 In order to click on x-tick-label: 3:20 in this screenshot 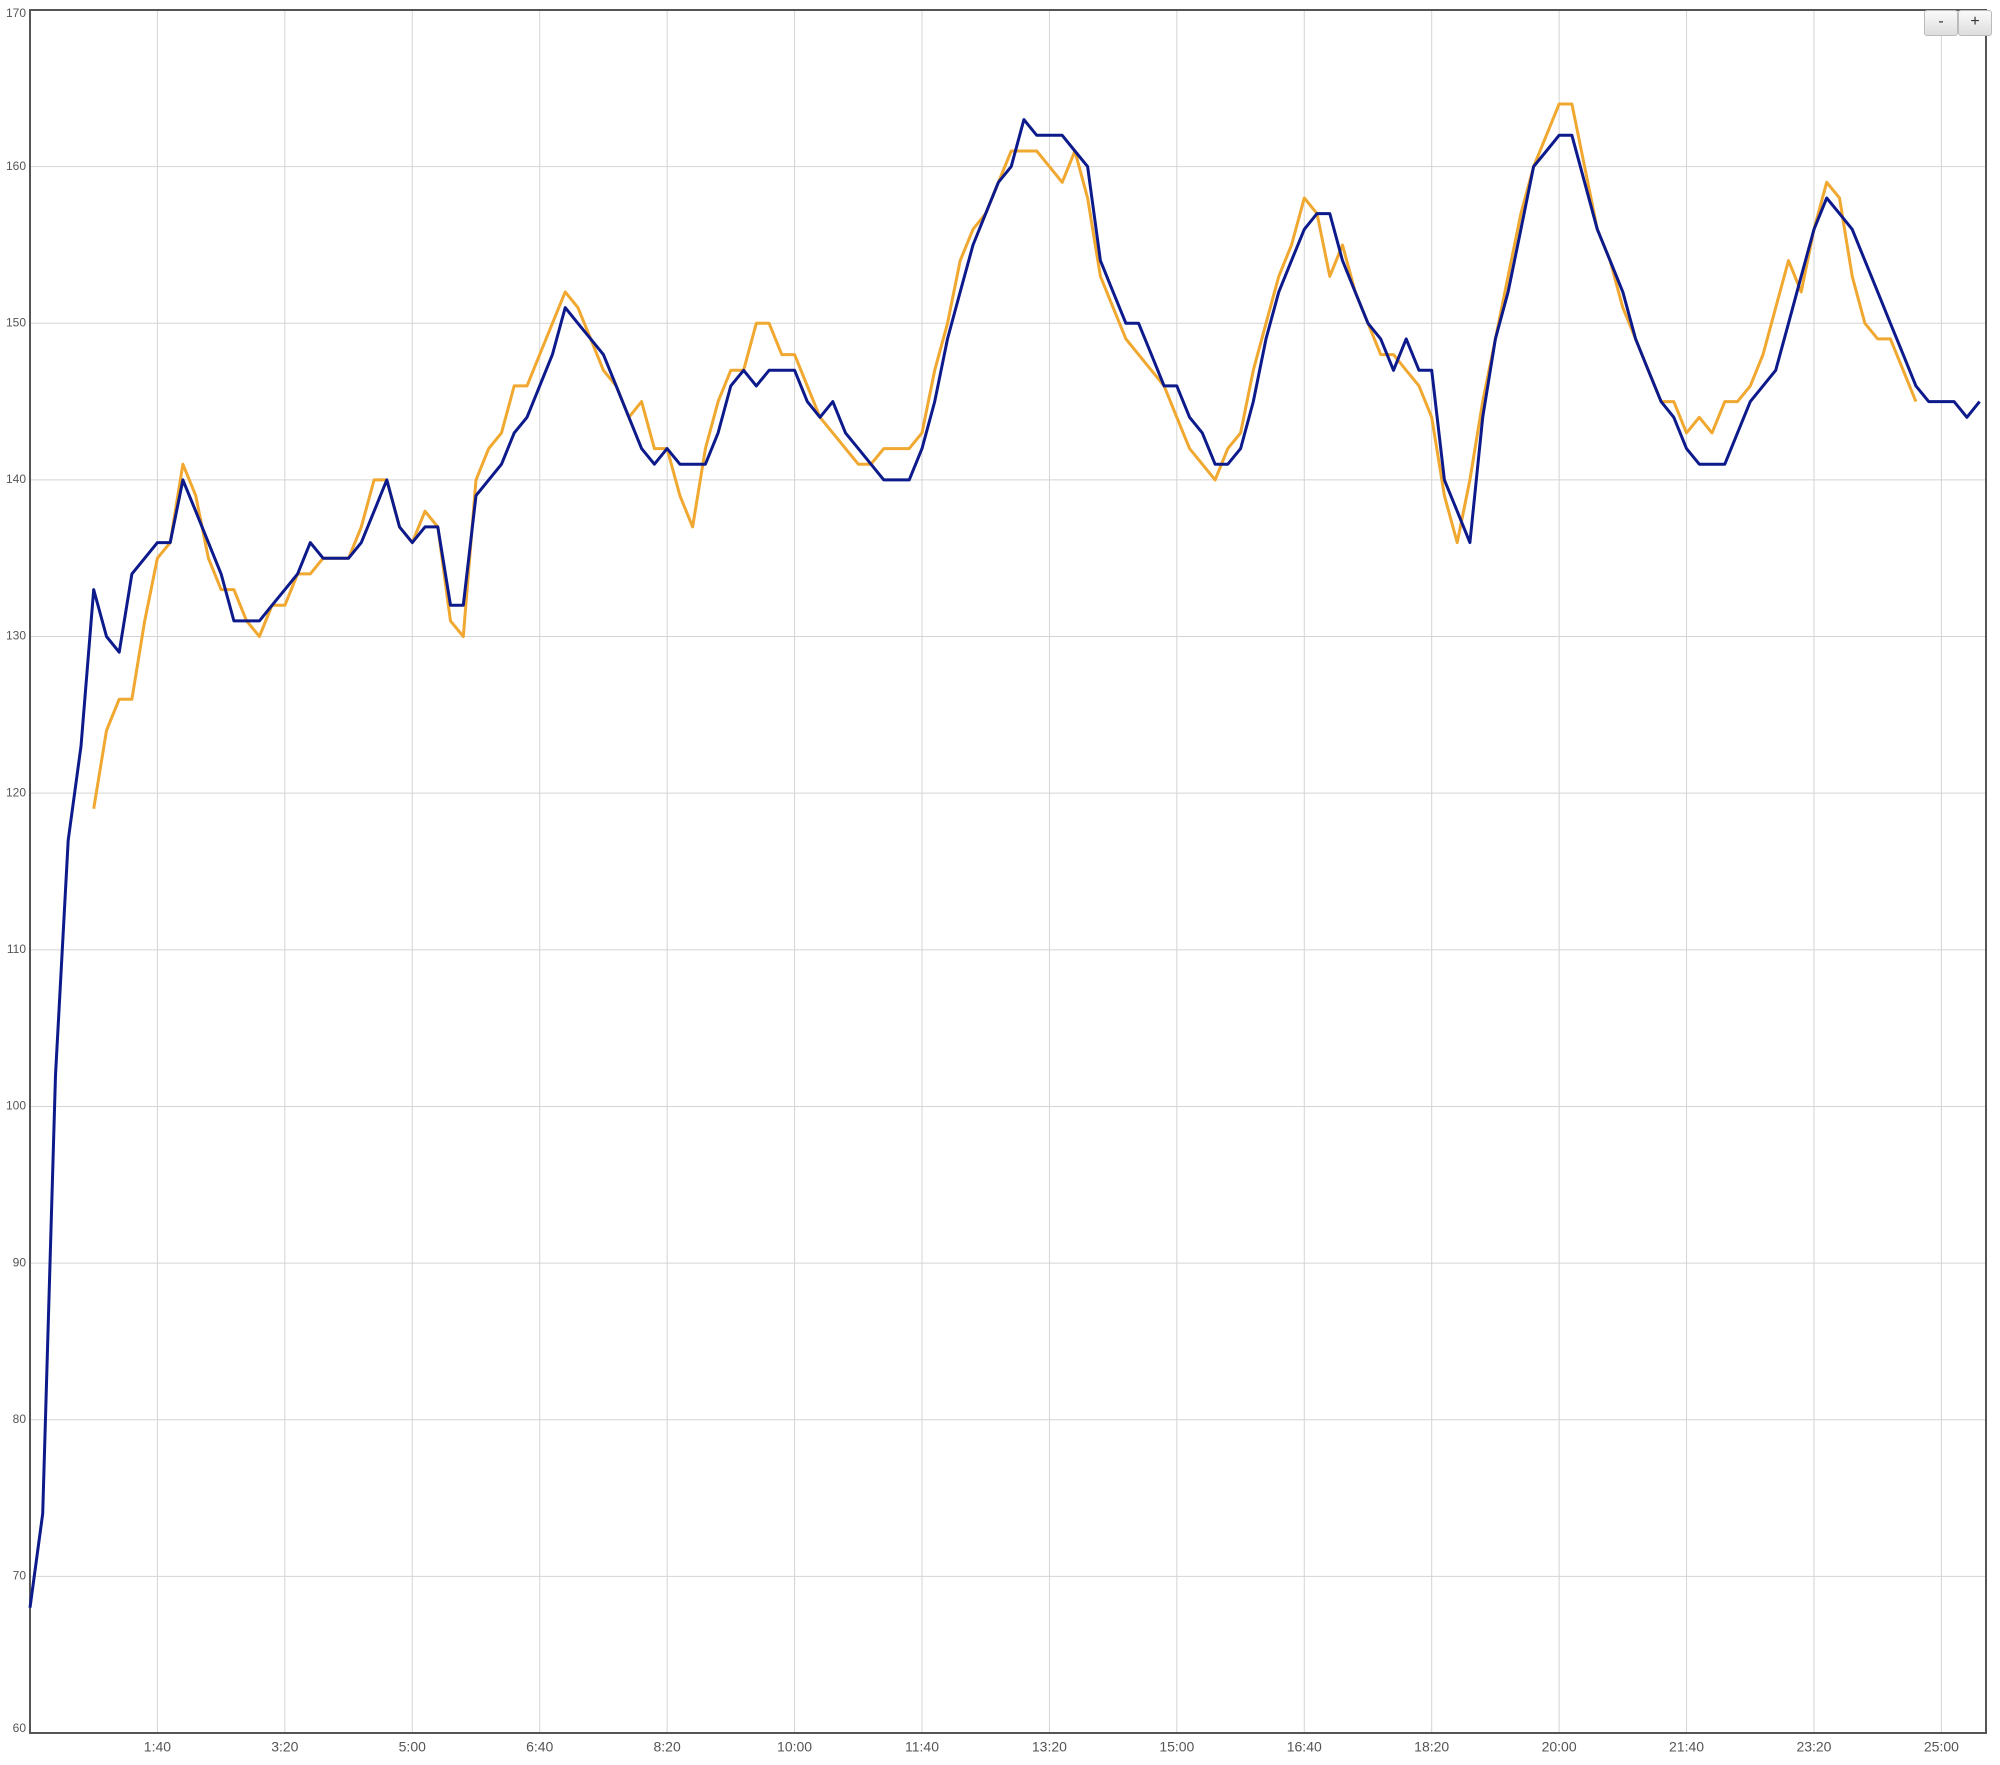, I will do `click(284, 1747)`.